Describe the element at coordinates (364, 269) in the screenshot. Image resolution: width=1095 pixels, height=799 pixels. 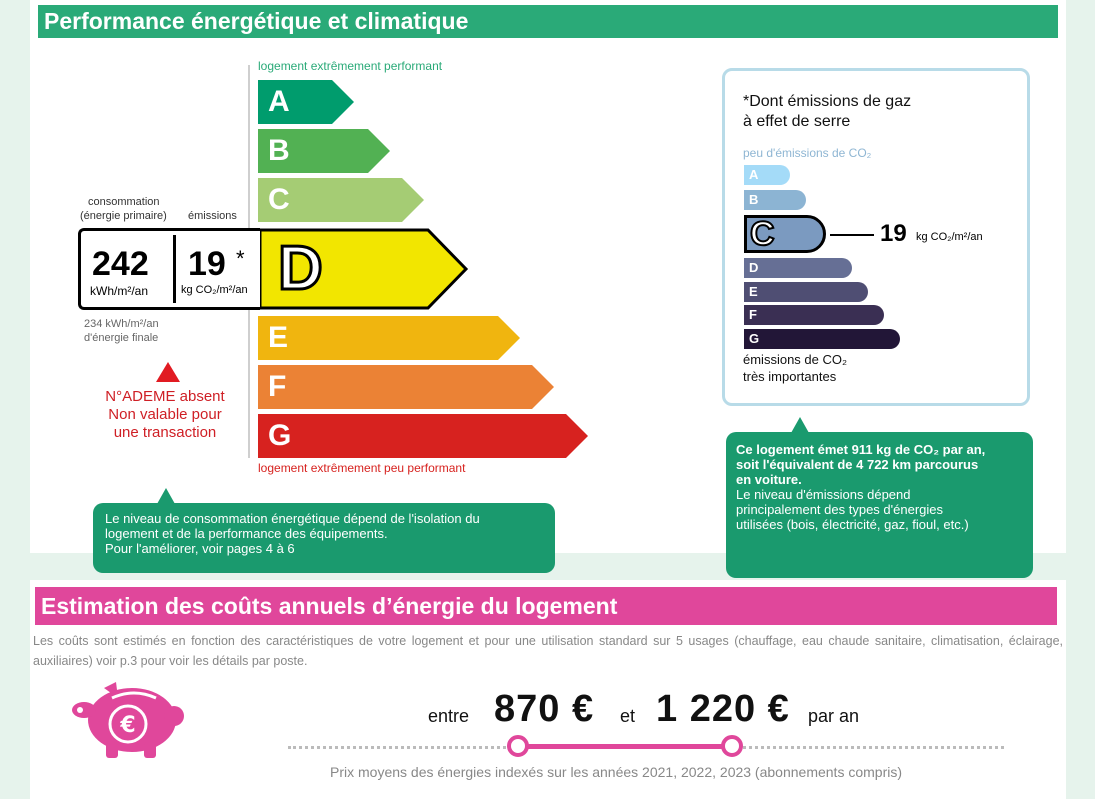
I see `band-d-current: D` at that location.